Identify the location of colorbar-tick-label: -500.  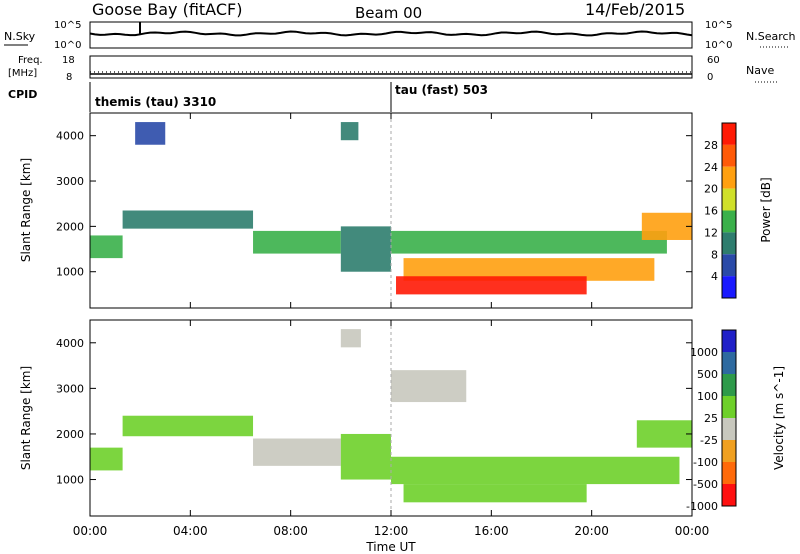
(705, 484).